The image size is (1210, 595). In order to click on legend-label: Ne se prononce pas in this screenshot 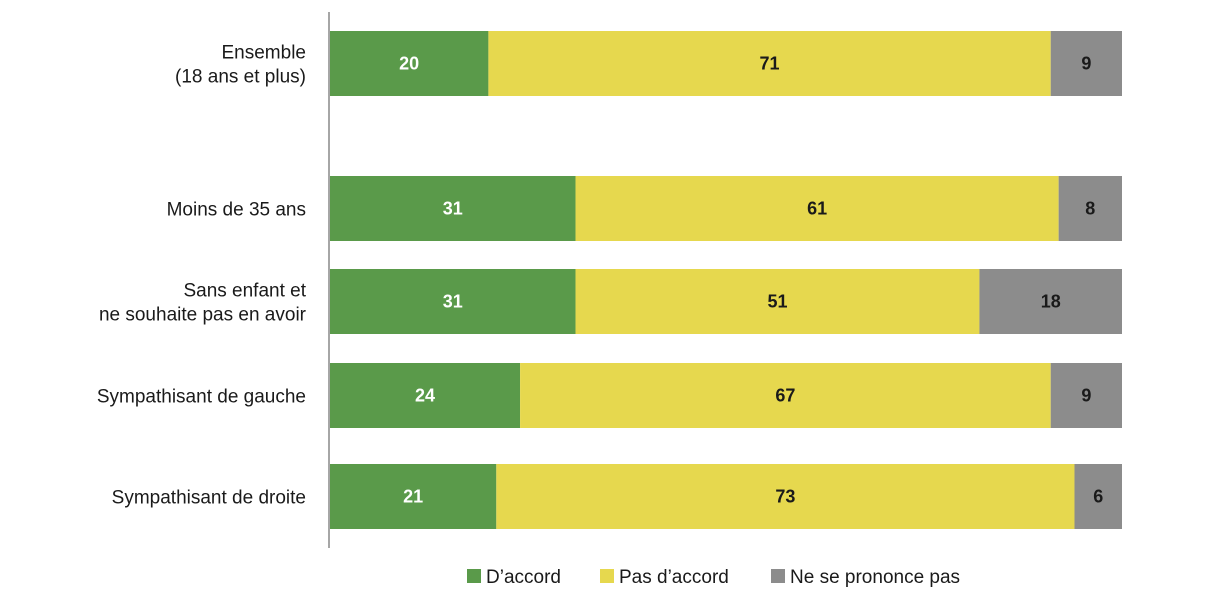, I will do `click(875, 577)`.